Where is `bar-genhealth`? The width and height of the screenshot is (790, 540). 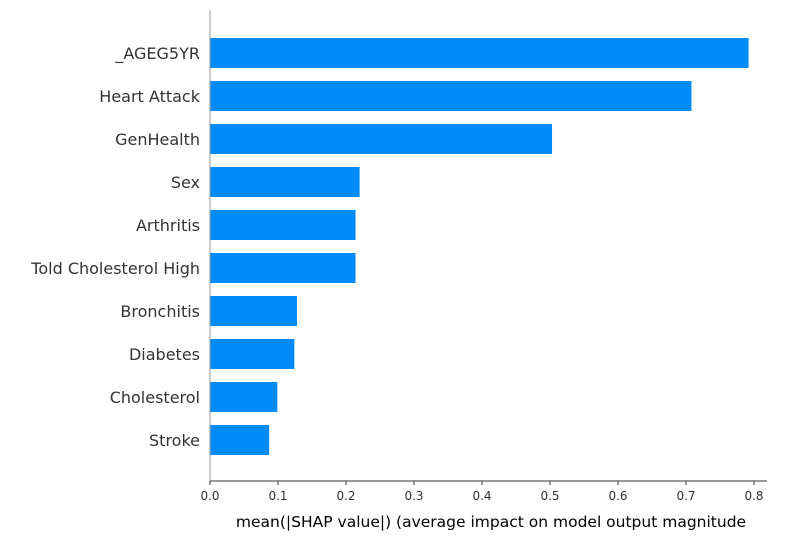
bar-genhealth is located at coordinates (381, 139).